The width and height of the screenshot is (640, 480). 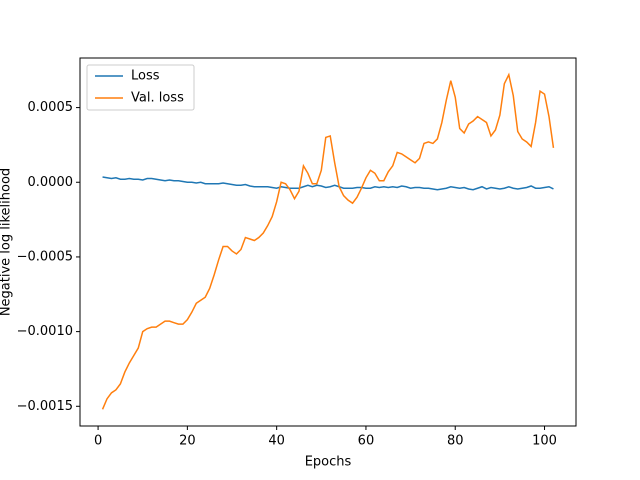 I want to click on legend-label: Val. loss, so click(x=157, y=98).